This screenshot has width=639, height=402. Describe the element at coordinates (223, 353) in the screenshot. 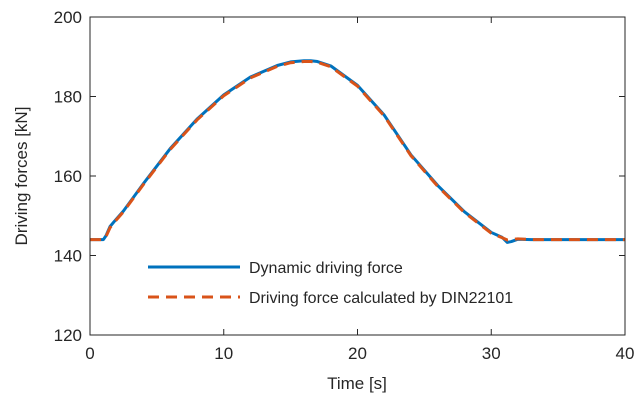

I see `x-tick-label: 10` at that location.